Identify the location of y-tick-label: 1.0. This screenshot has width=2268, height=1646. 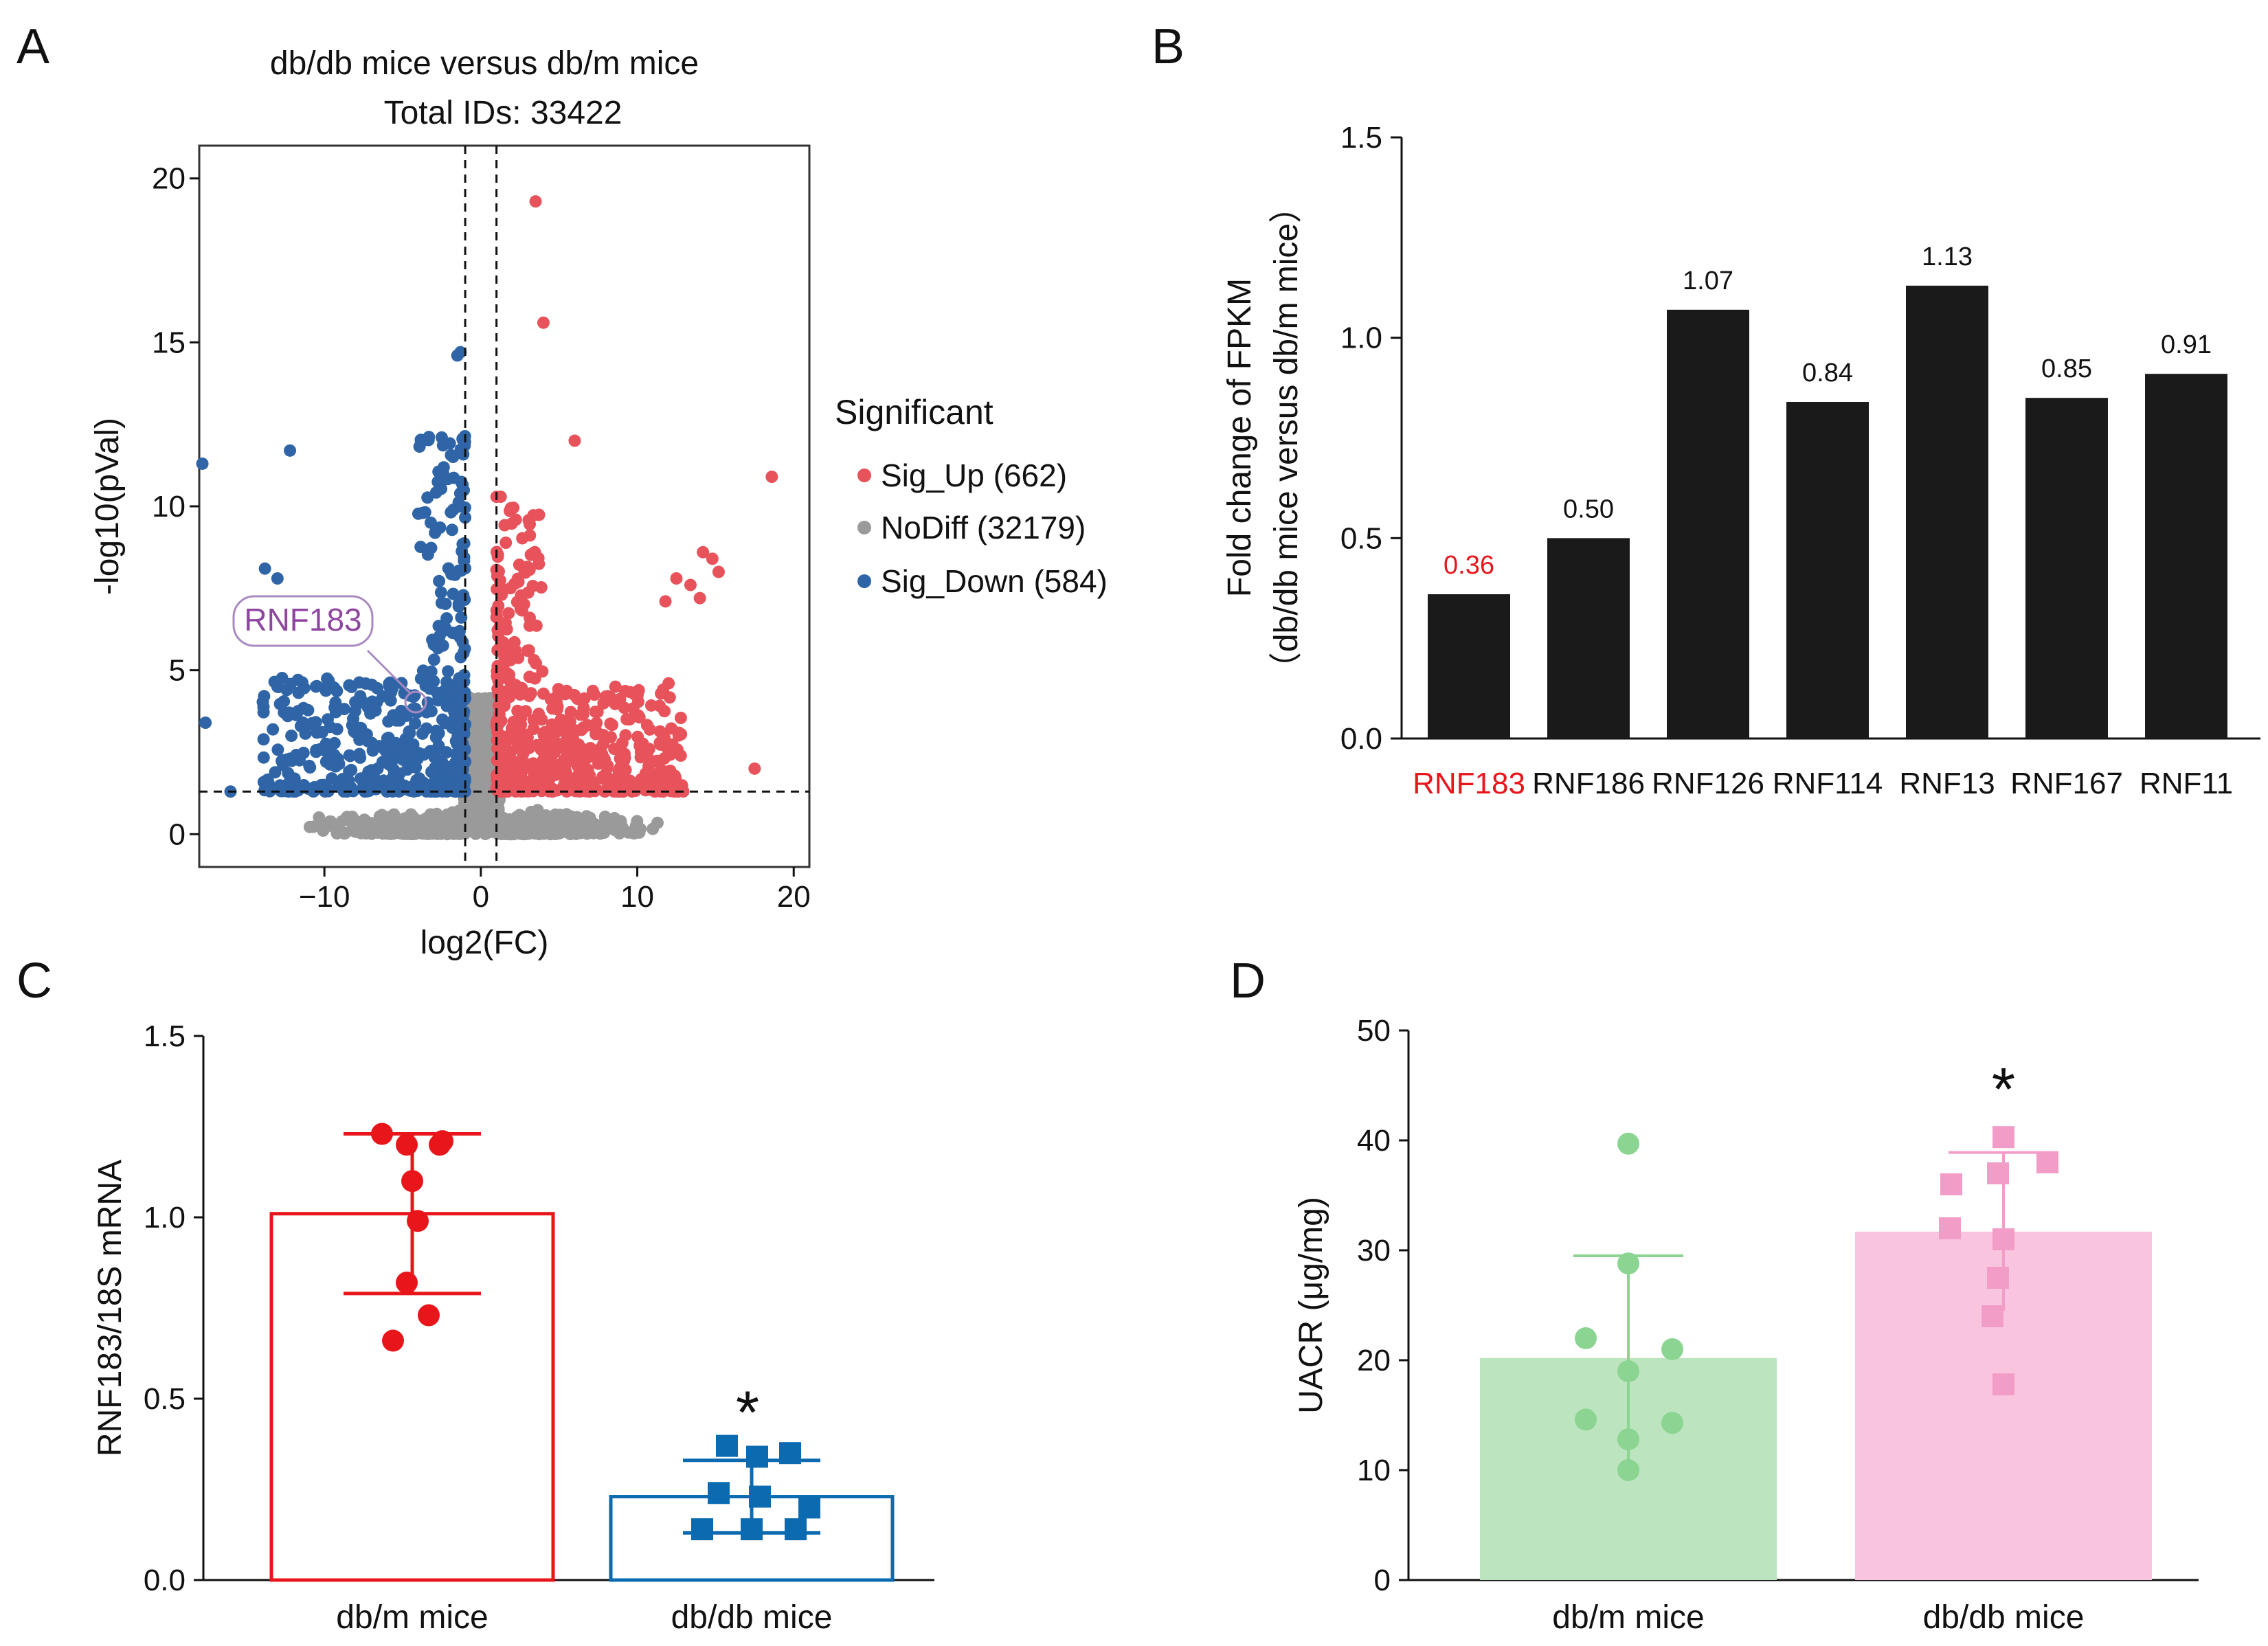
(1361, 338).